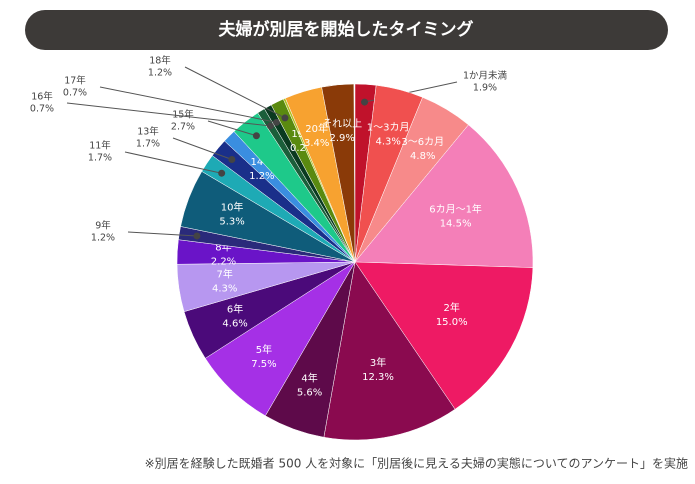 The image size is (695, 484). I want to click on slice-label: 18年, so click(160, 61).